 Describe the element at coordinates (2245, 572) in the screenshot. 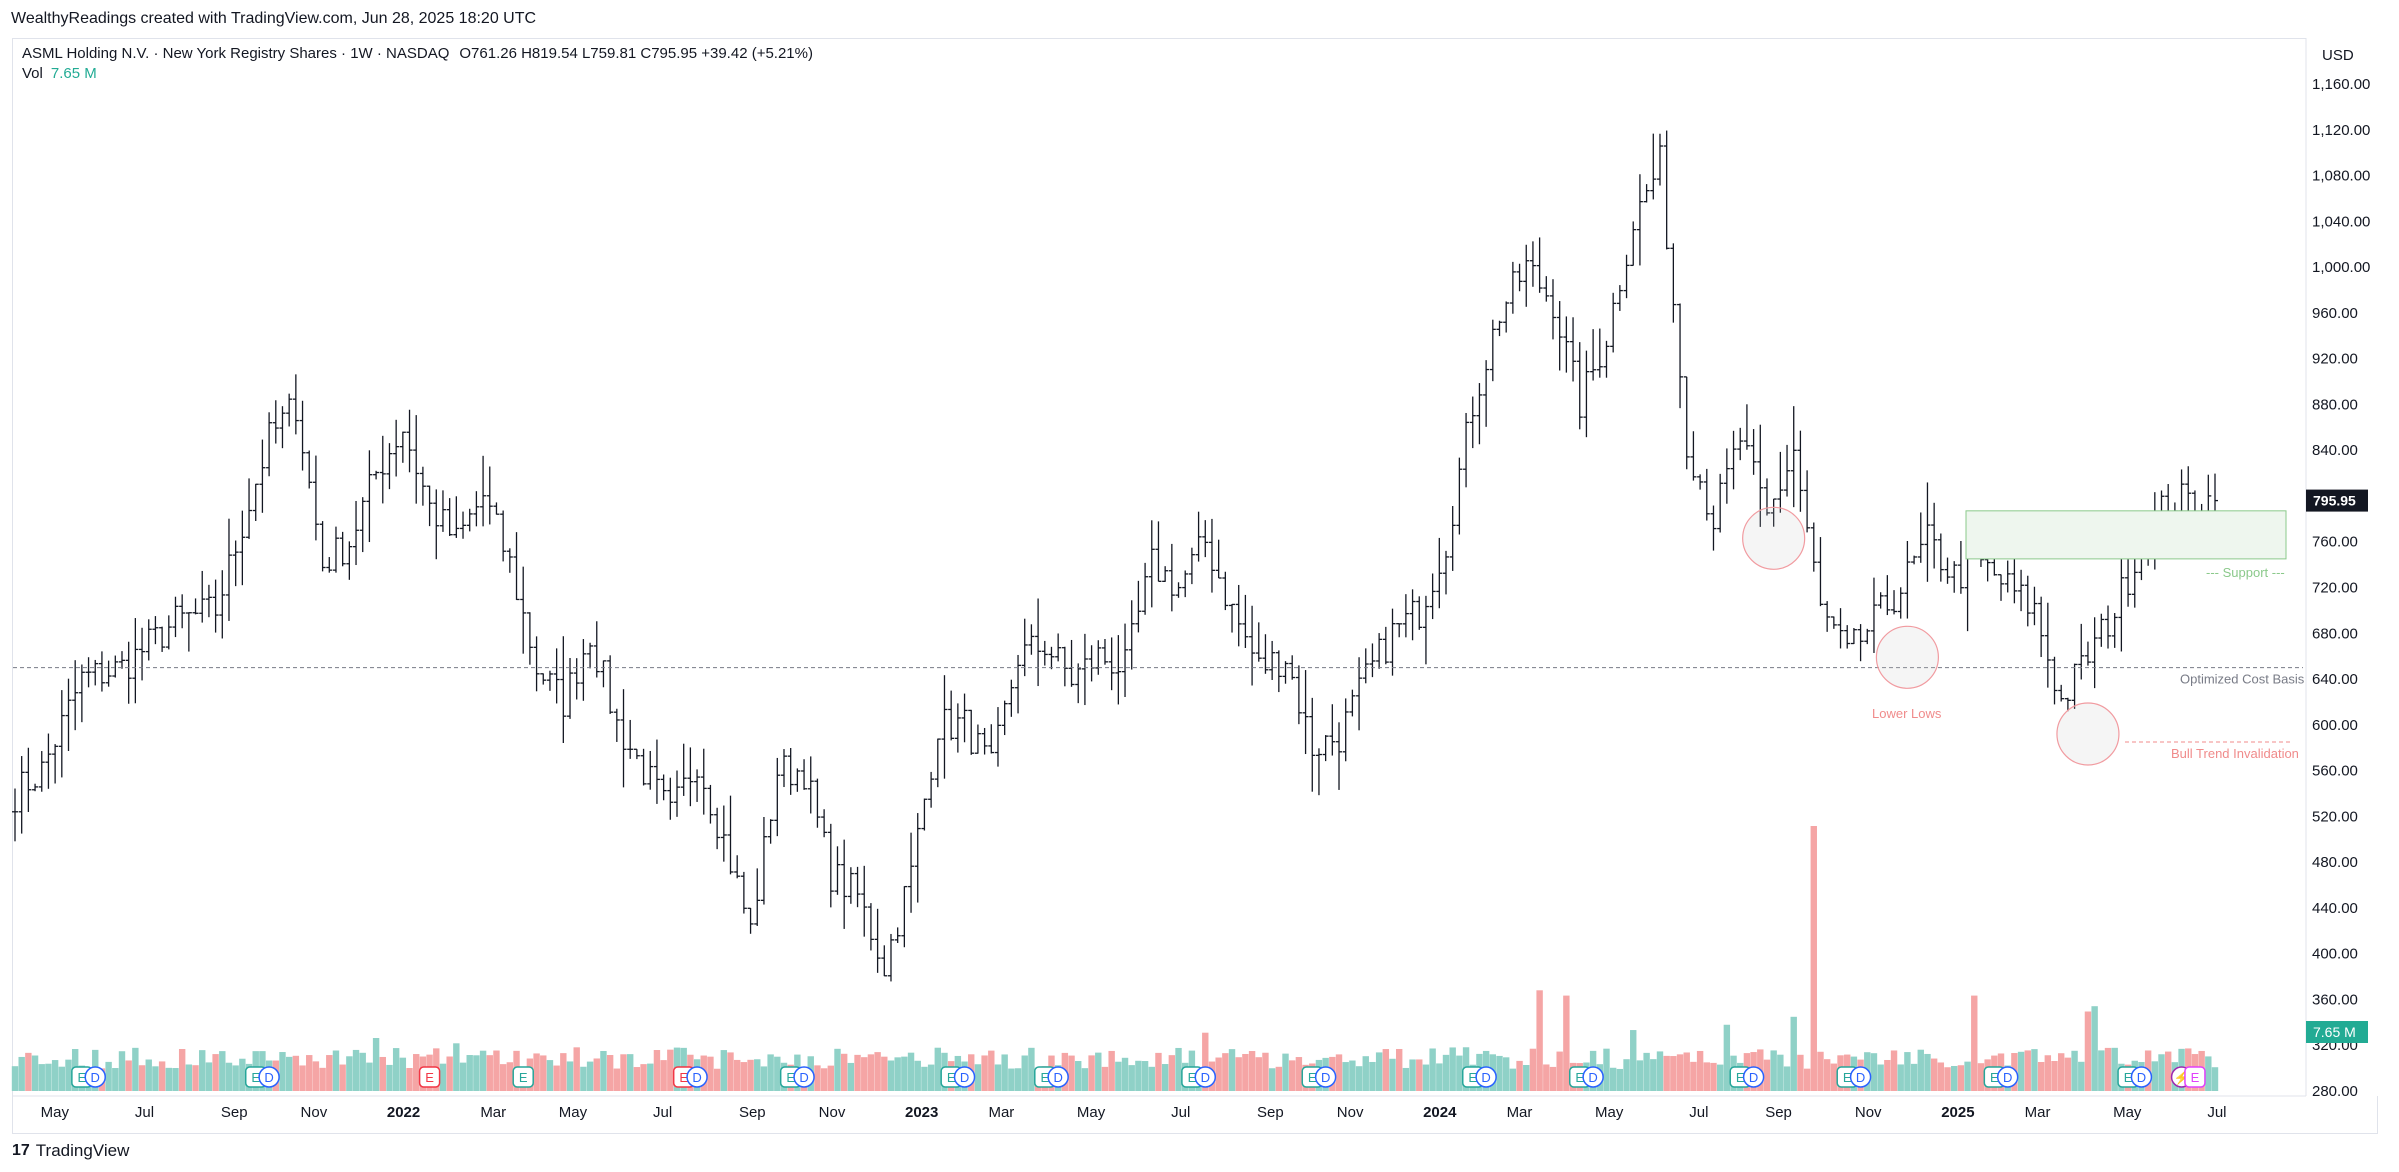

I see `support-label: --- Support ---` at that location.